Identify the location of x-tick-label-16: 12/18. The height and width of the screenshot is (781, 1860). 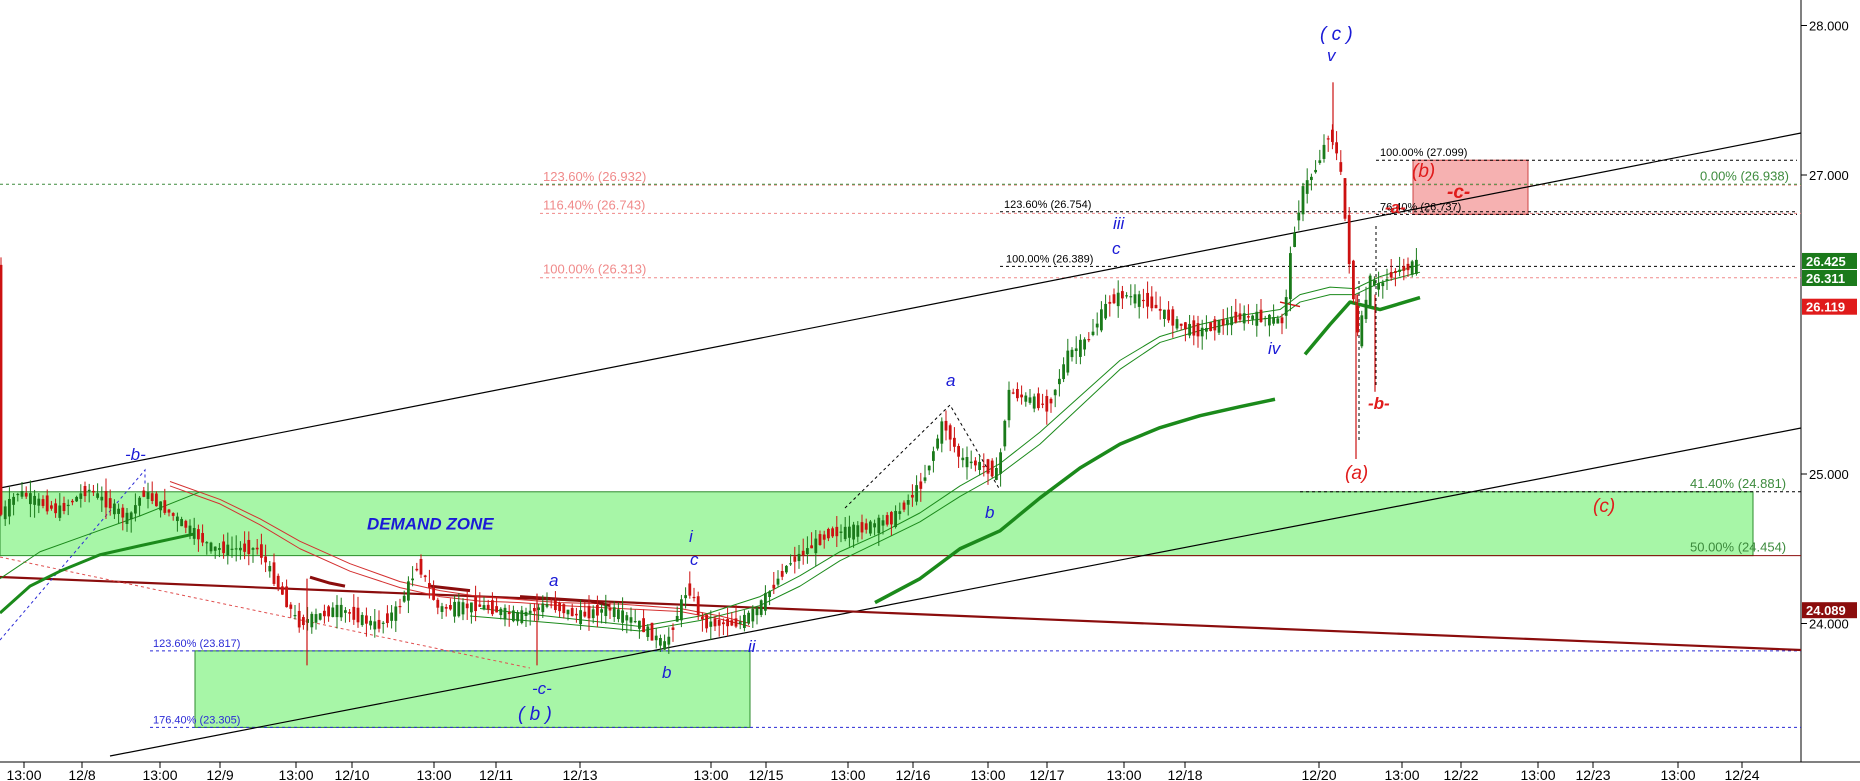
(1184, 774).